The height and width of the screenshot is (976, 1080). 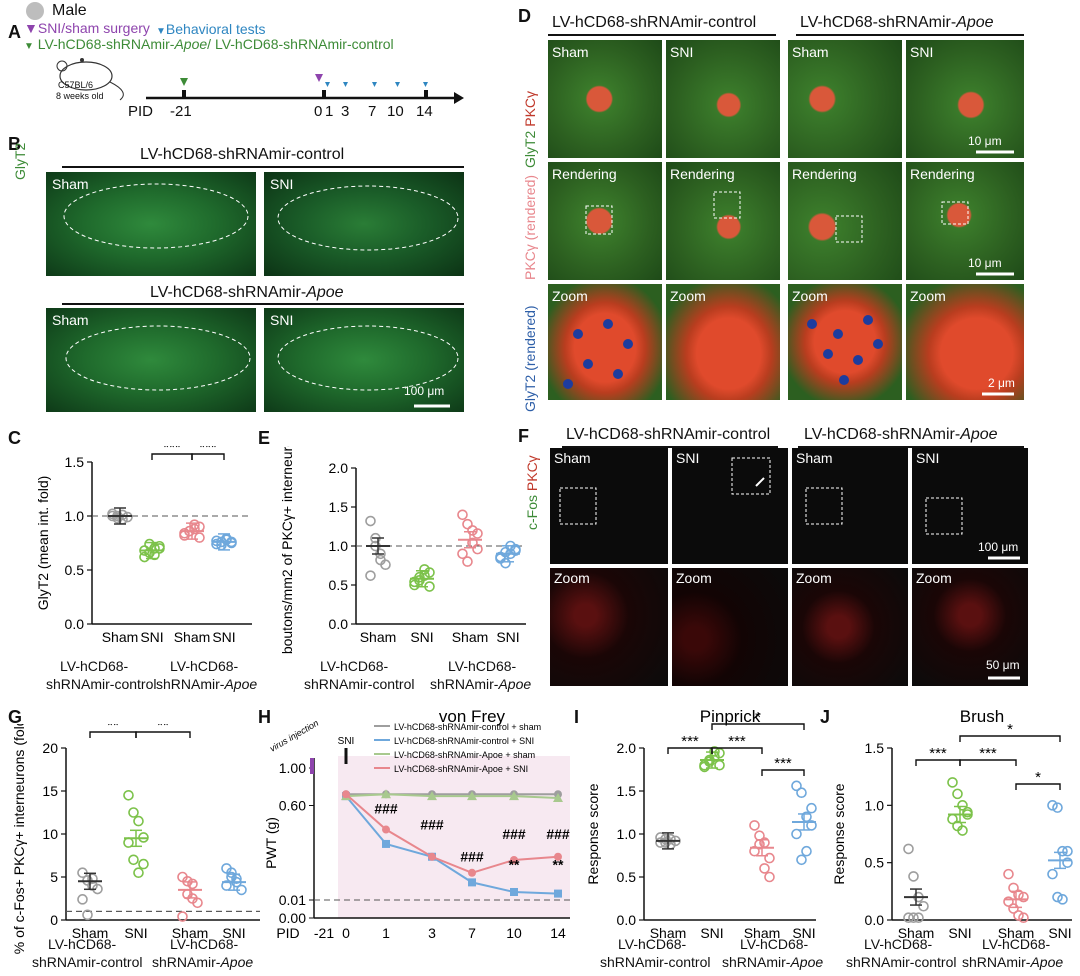 What do you see at coordinates (730, 627) in the screenshot?
I see `f-r2-c2: Zoom` at bounding box center [730, 627].